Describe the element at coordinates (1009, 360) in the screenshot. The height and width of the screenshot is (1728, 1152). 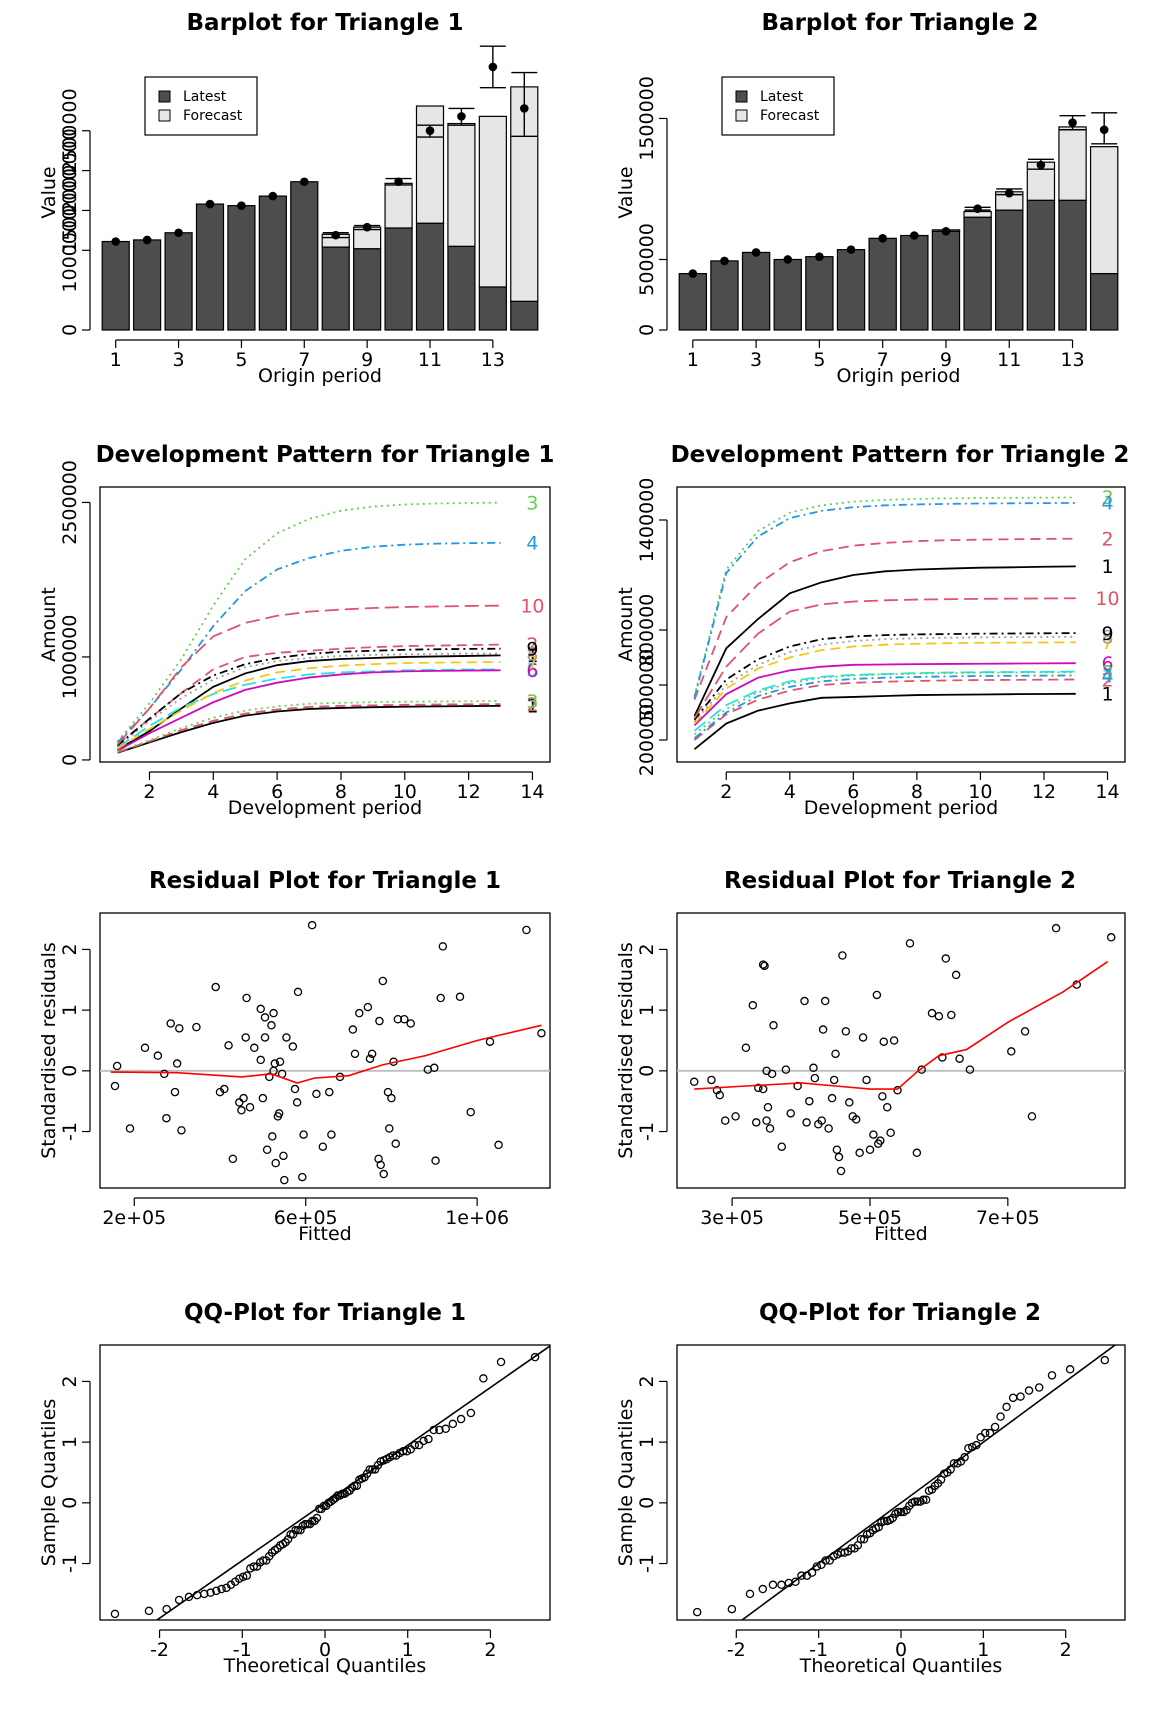
I see `x-tick-label: 11` at that location.